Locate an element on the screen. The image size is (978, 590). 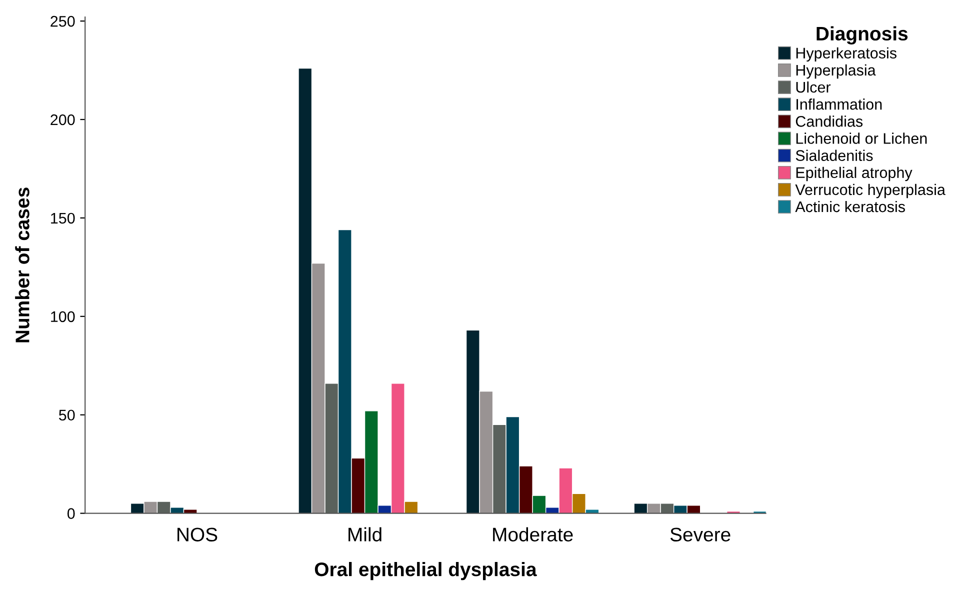
y-tick-label: 0 is located at coordinates (71, 513).